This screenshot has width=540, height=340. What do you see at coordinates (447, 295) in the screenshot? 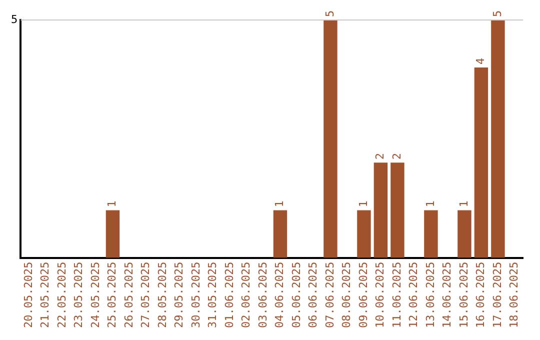
I see `x-tick-label: 14.06.2025` at bounding box center [447, 295].